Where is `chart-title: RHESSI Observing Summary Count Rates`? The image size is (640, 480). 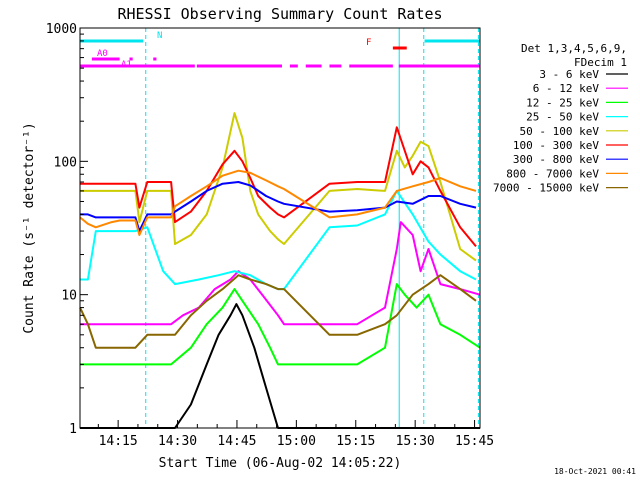
chart-title: RHESSI Observing Summary Count Rates is located at coordinates (279, 14).